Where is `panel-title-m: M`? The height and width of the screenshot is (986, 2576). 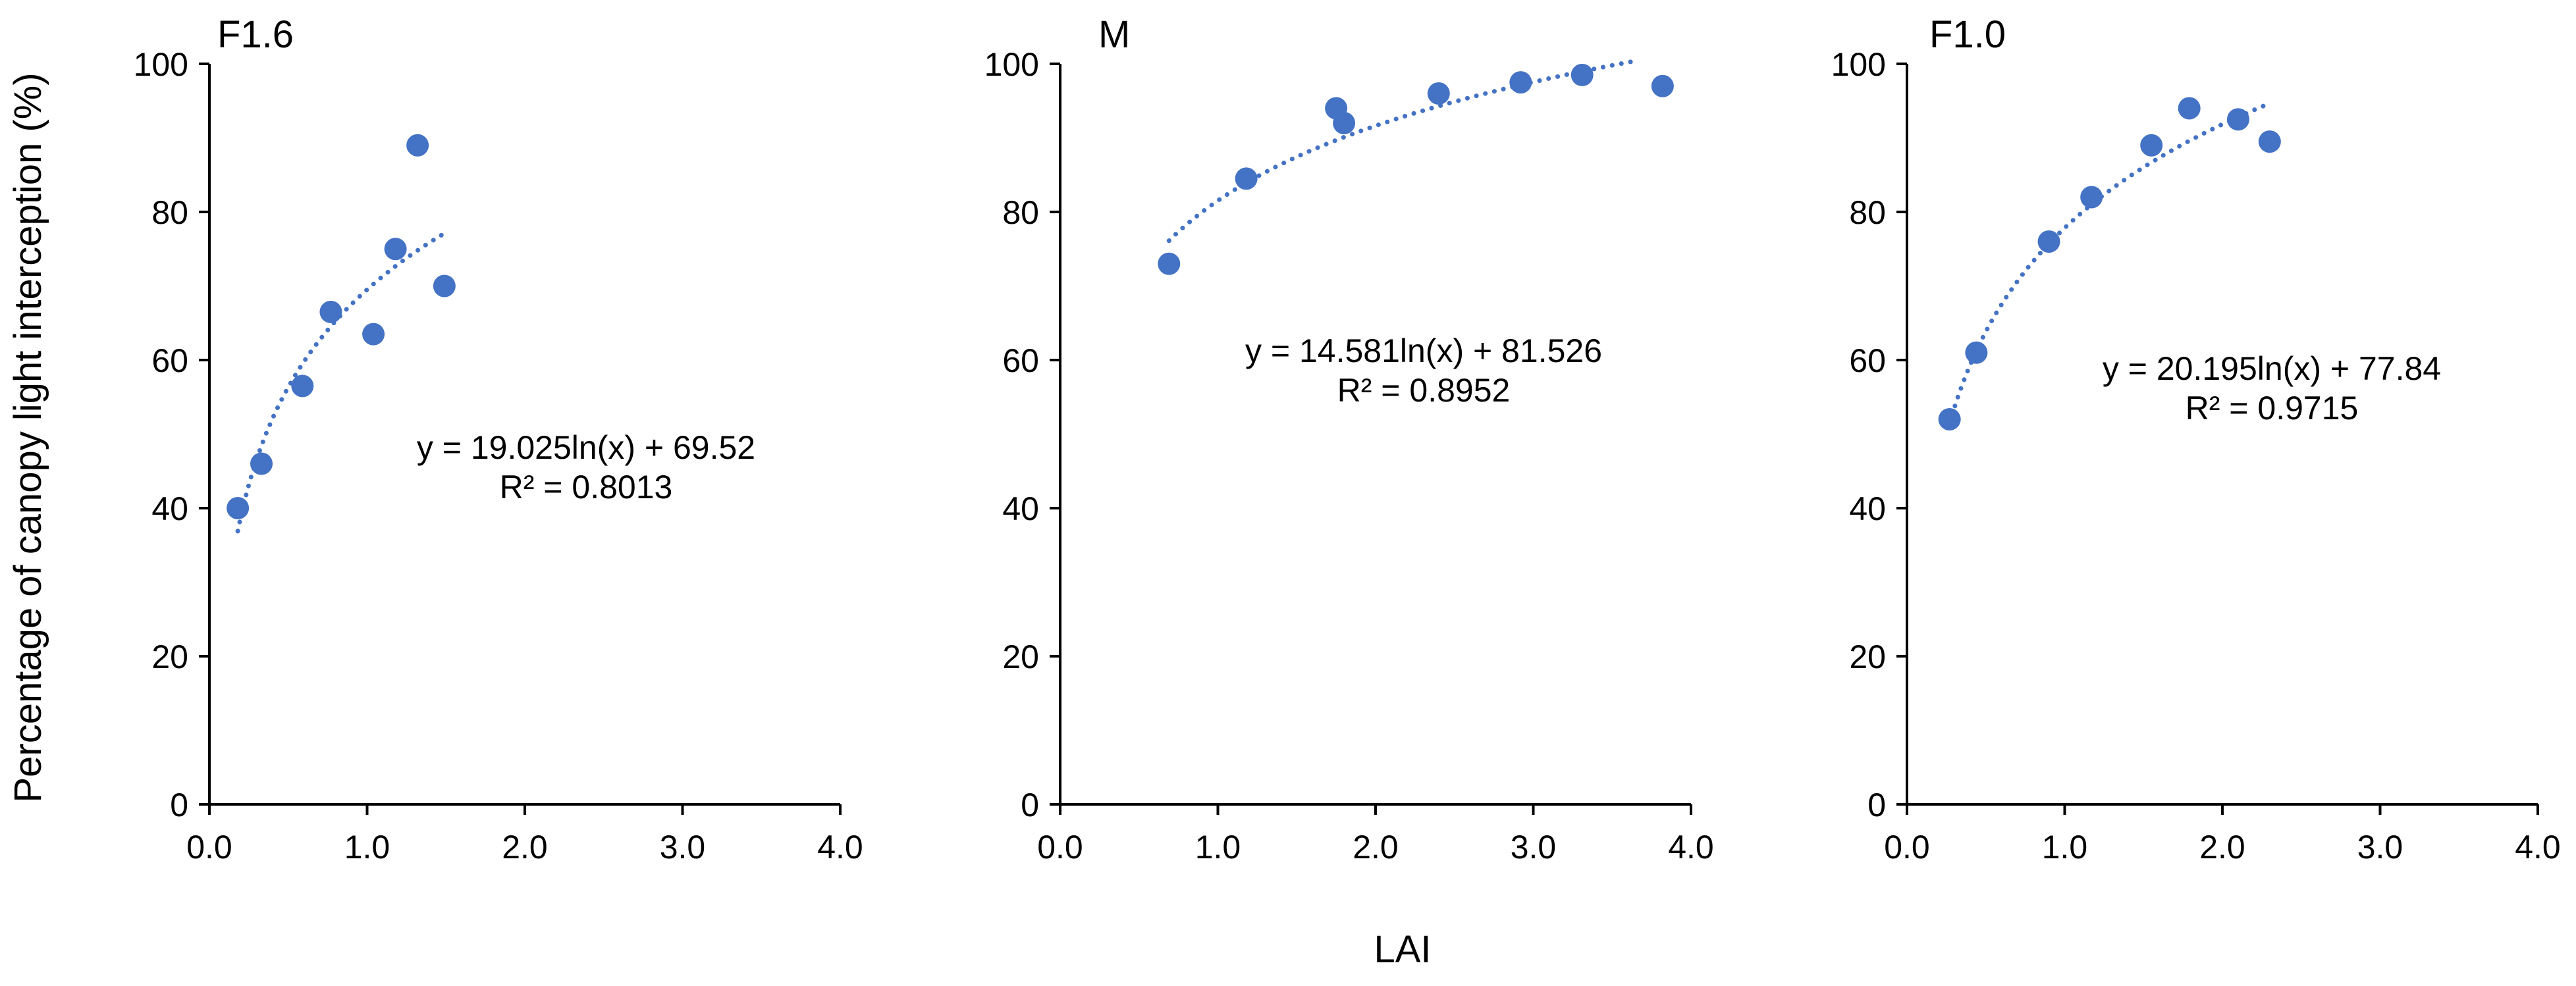
panel-title-m: M is located at coordinates (1114, 34).